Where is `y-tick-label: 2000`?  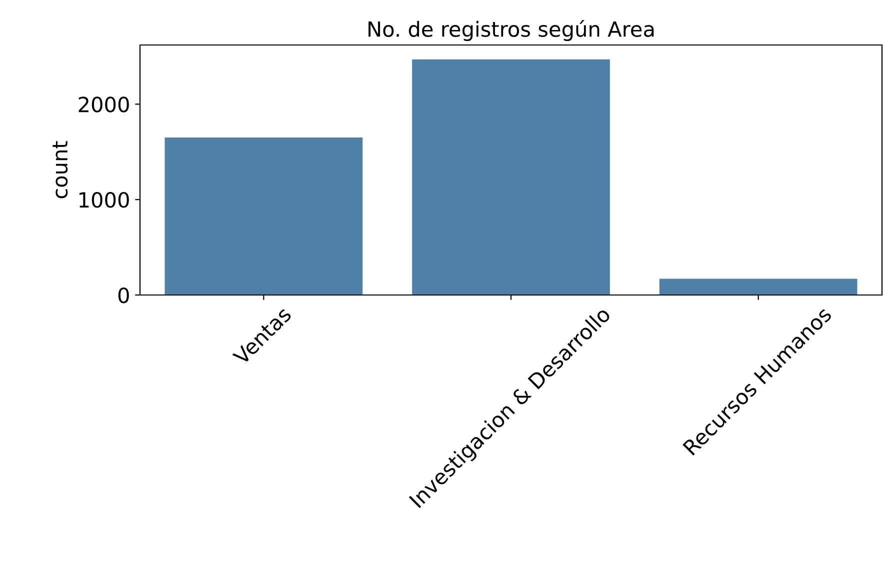
y-tick-label: 2000 is located at coordinates (103, 104).